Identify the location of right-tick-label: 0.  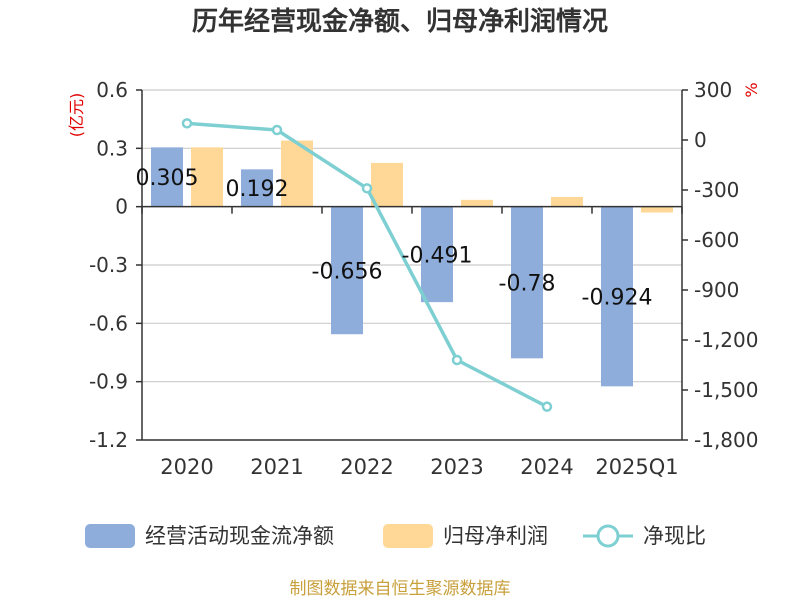
(700, 140).